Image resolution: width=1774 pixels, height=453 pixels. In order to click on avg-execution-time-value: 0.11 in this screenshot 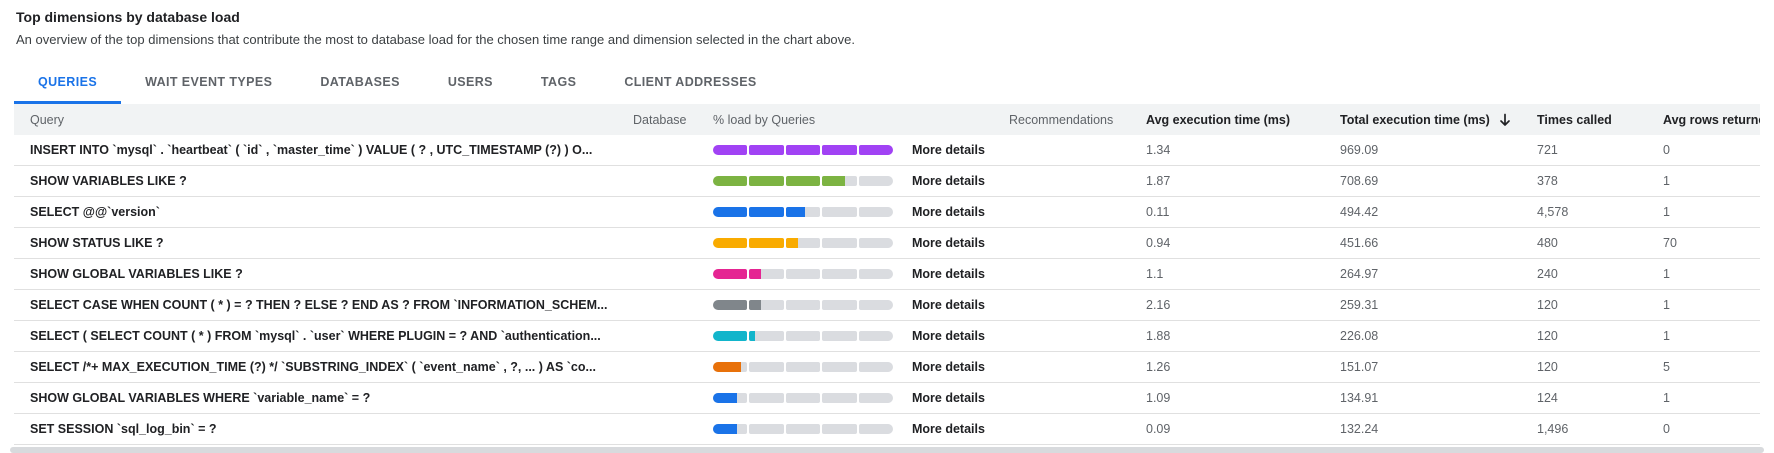, I will do `click(1158, 212)`.